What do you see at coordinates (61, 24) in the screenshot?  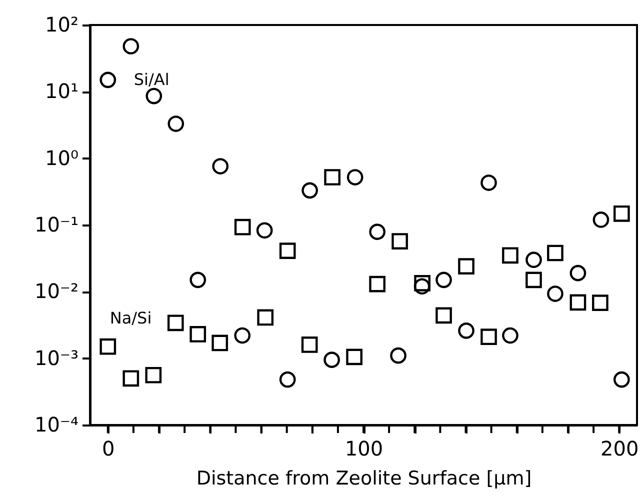 I see `y-tick-label: 10²` at bounding box center [61, 24].